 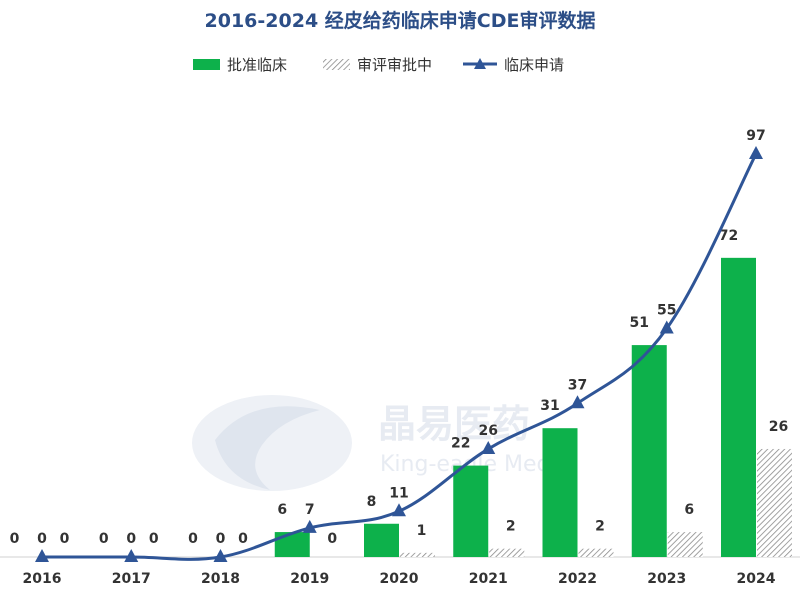 What do you see at coordinates (336, 64) in the screenshot?
I see `legend-swatch-hatched` at bounding box center [336, 64].